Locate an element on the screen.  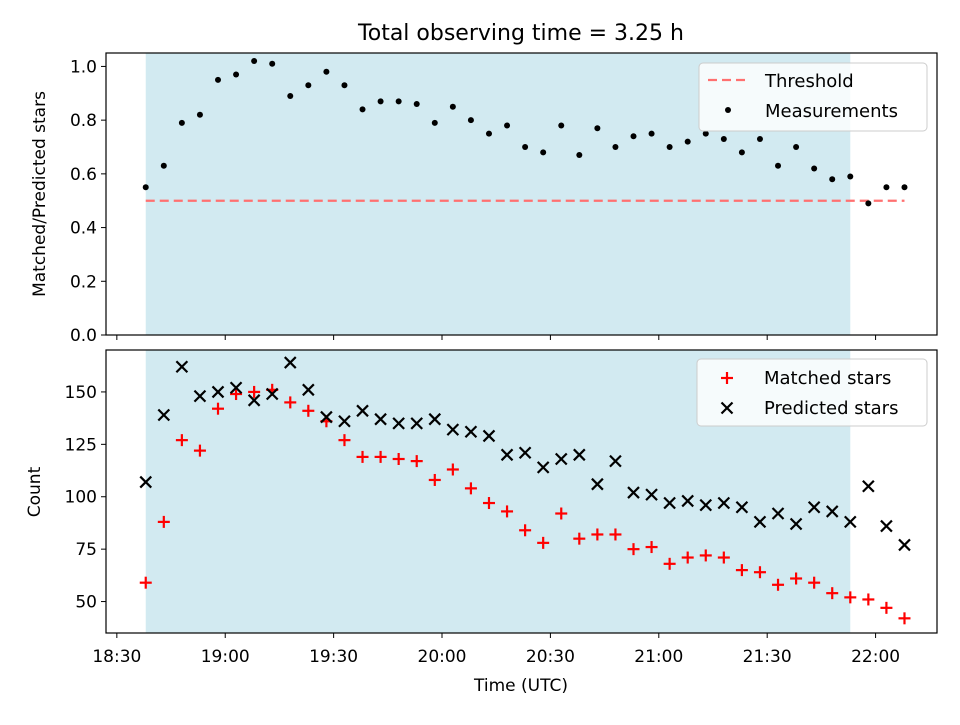
legend-predicted-label: Predicted stars is located at coordinates (831, 408).